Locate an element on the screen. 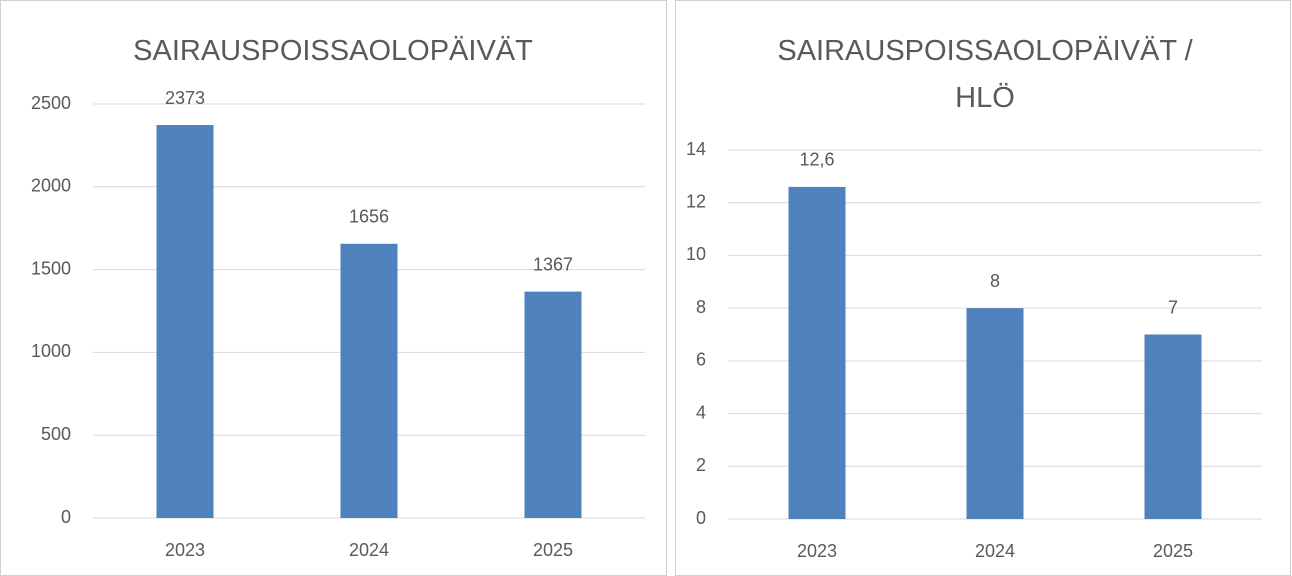 Image resolution: width=1292 pixels, height=576 pixels. data-label: 8 is located at coordinates (995, 281).